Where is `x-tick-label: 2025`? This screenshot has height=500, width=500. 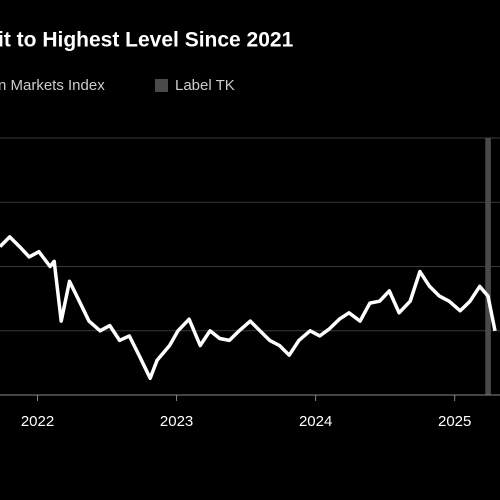
x-tick-label: 2025 is located at coordinates (454, 421).